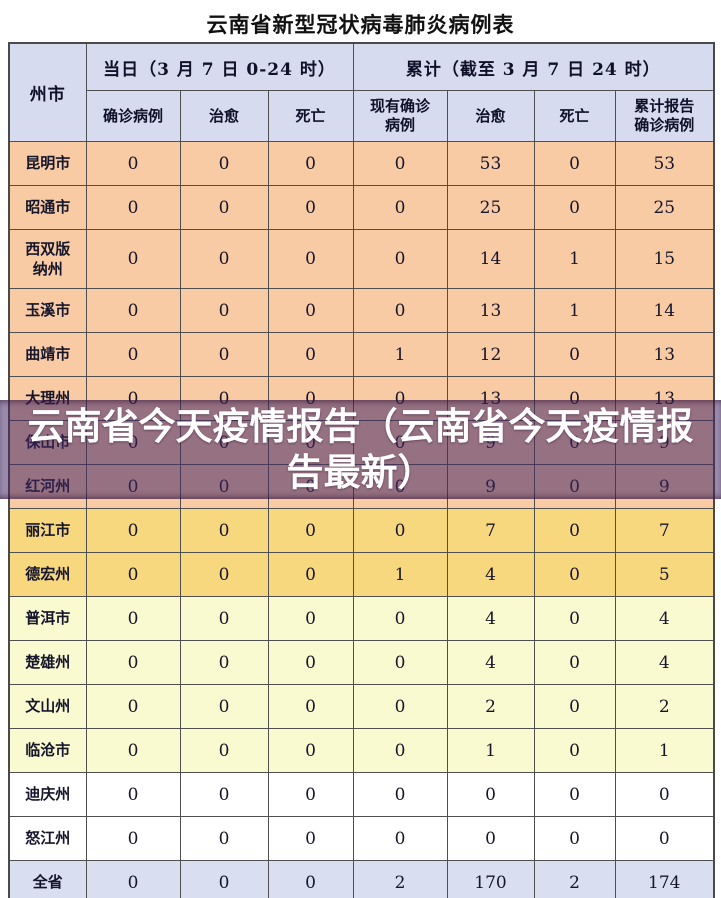 The image size is (721, 898). I want to click on table-row: 文山州 0 0 0 0 2 0 2, so click(361, 706).